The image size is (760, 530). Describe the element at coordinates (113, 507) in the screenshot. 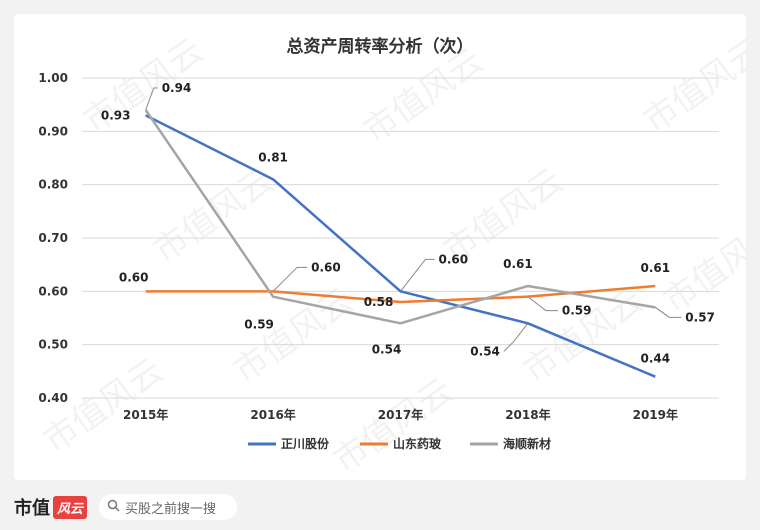

I see `search-icon` at that location.